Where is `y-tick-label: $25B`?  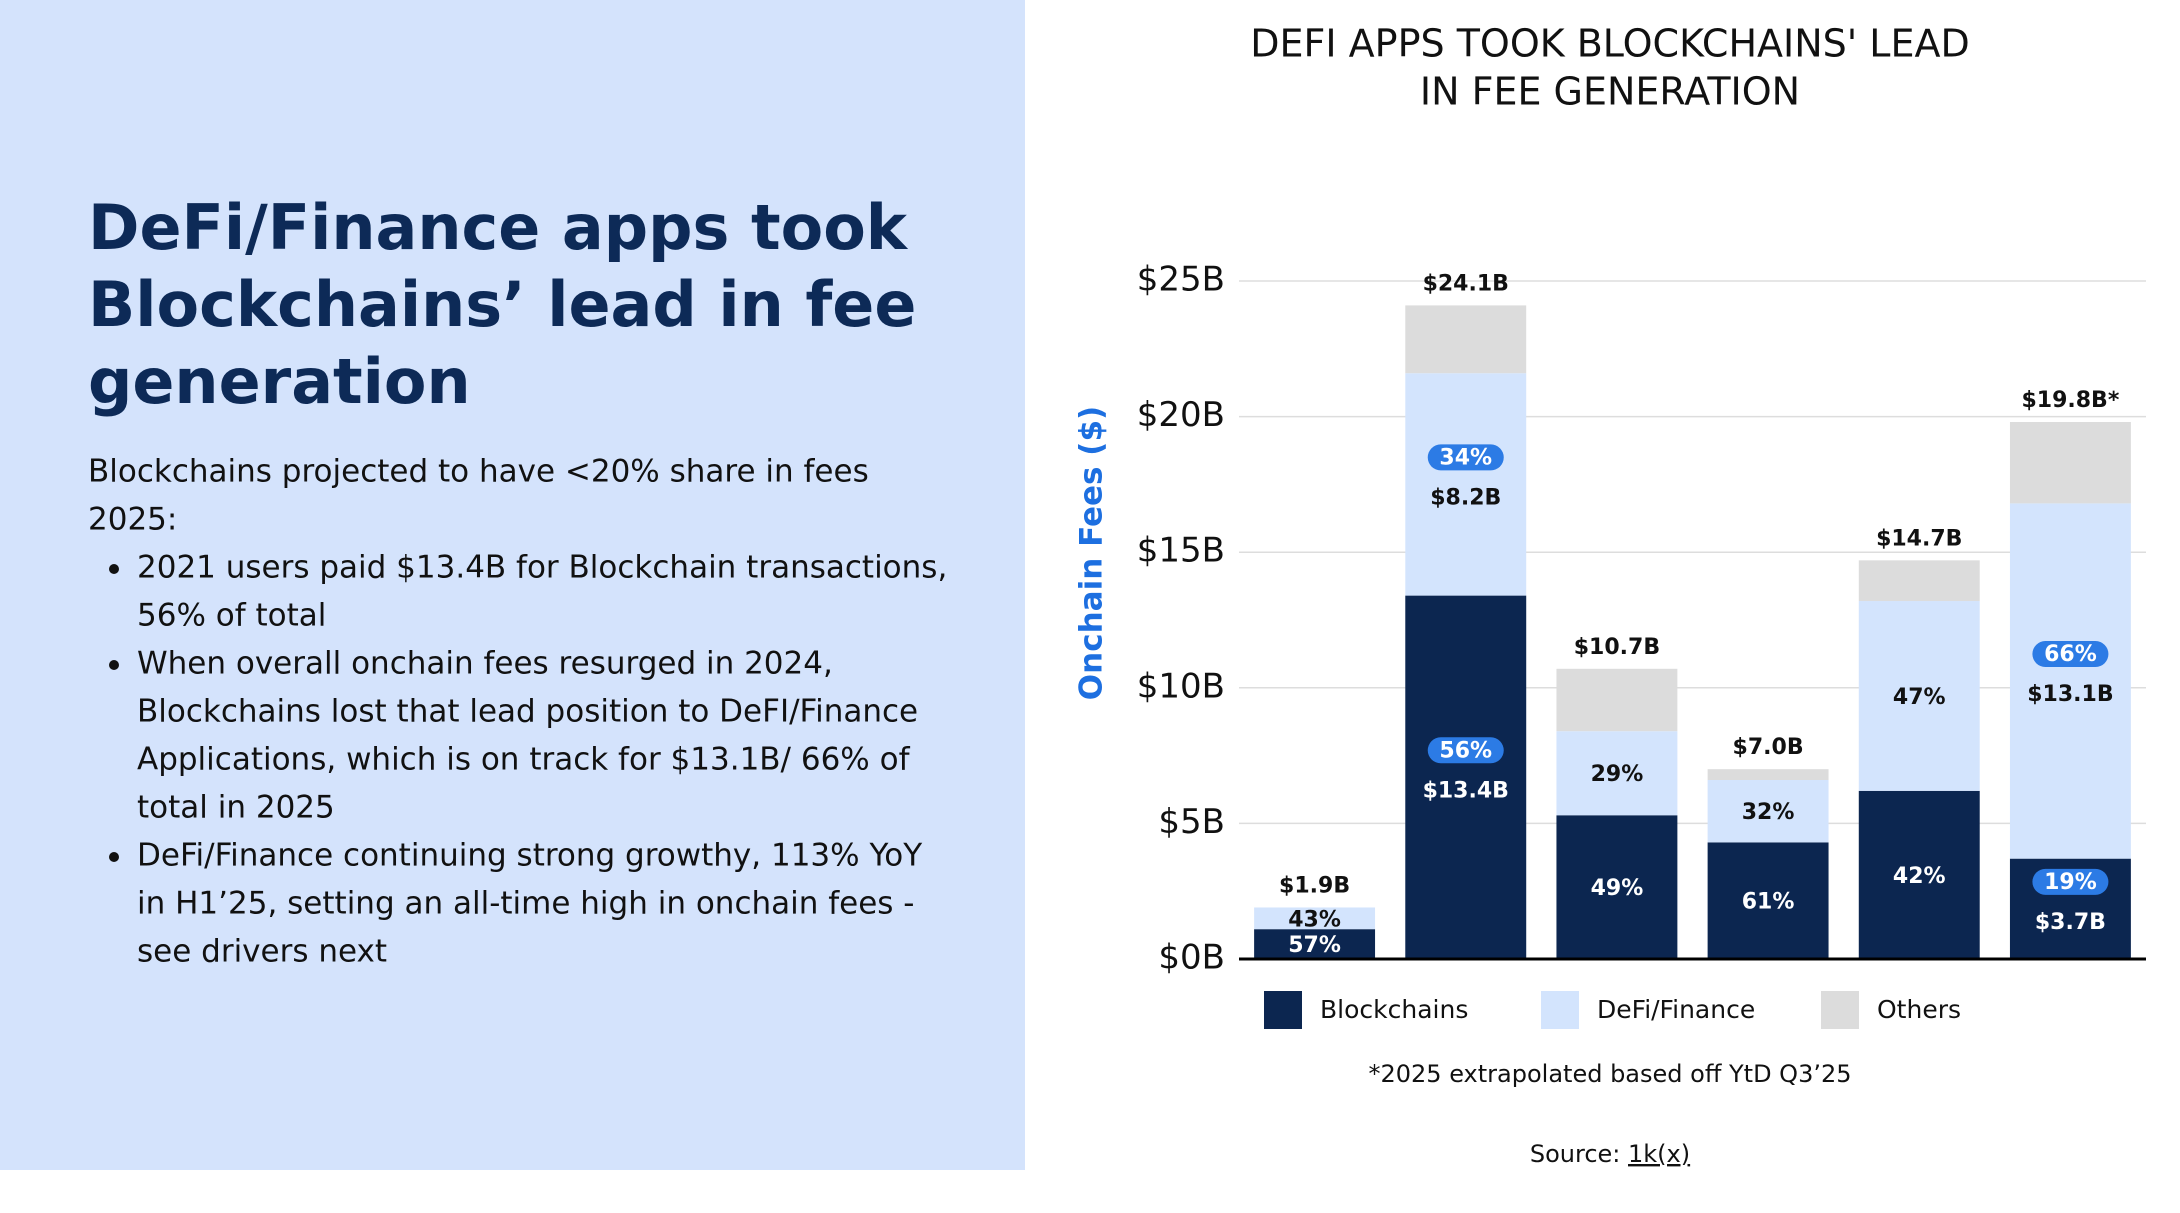 y-tick-label: $25B is located at coordinates (1181, 280).